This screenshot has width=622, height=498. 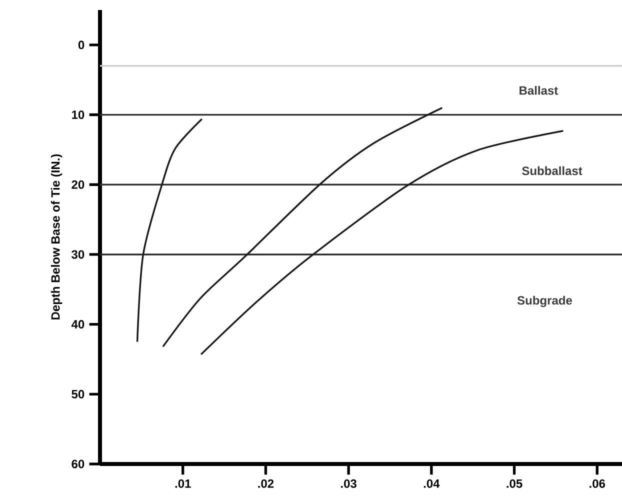 What do you see at coordinates (78, 254) in the screenshot?
I see `y-tick-label: 30` at bounding box center [78, 254].